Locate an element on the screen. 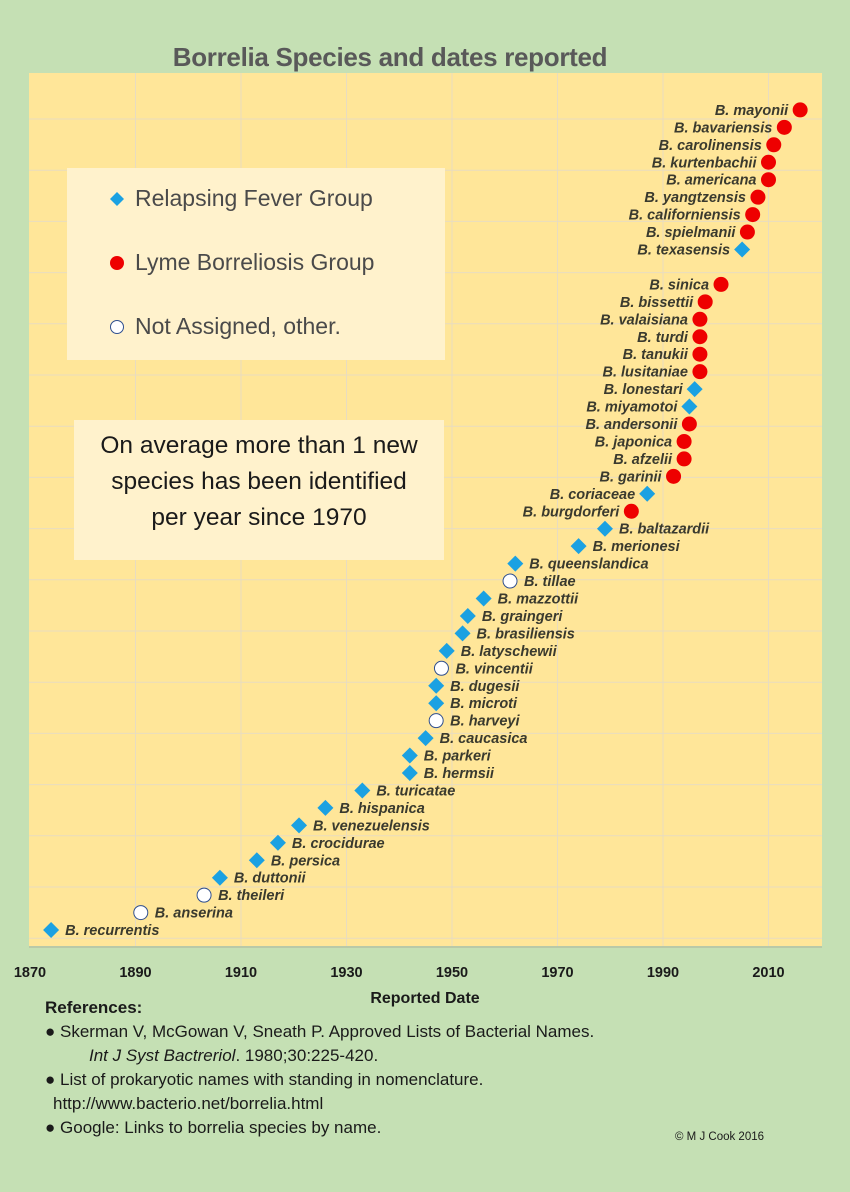 The image size is (850, 1192). legend-item-other: Not Assigned, other. is located at coordinates (225, 326).